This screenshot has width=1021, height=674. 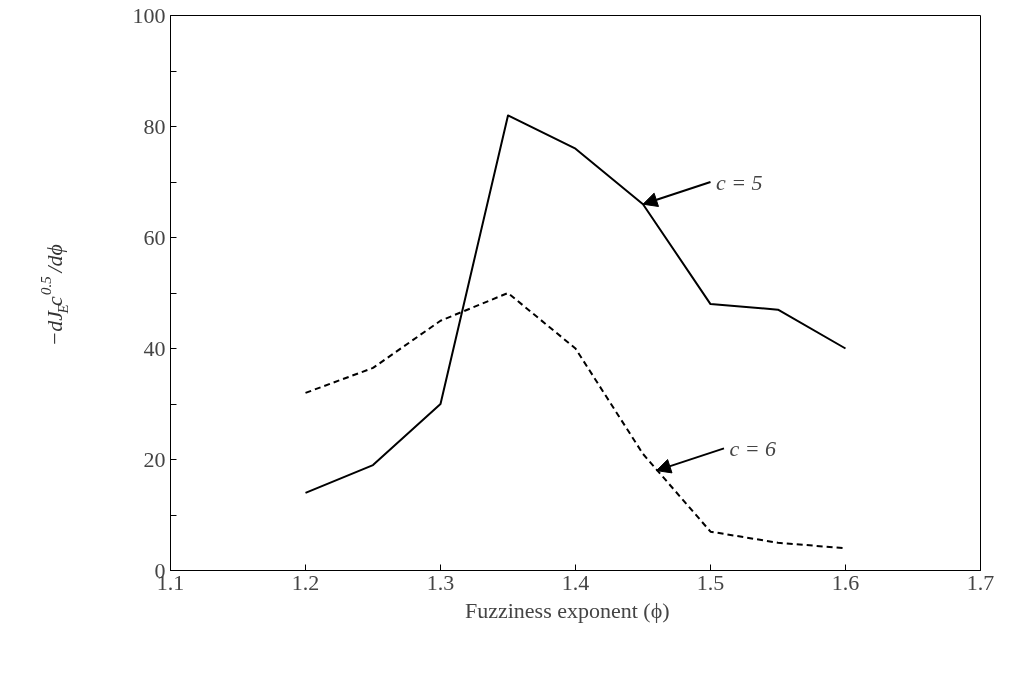 What do you see at coordinates (567, 610) in the screenshot?
I see `x-axis-title: Fuzziness exponent (ϕ)` at bounding box center [567, 610].